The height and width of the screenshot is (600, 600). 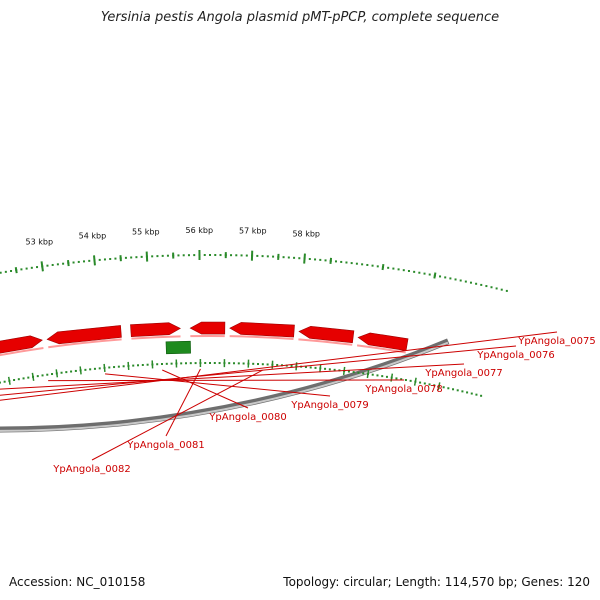 I want to click on plasmid-backbone, so click(x=225, y=385).